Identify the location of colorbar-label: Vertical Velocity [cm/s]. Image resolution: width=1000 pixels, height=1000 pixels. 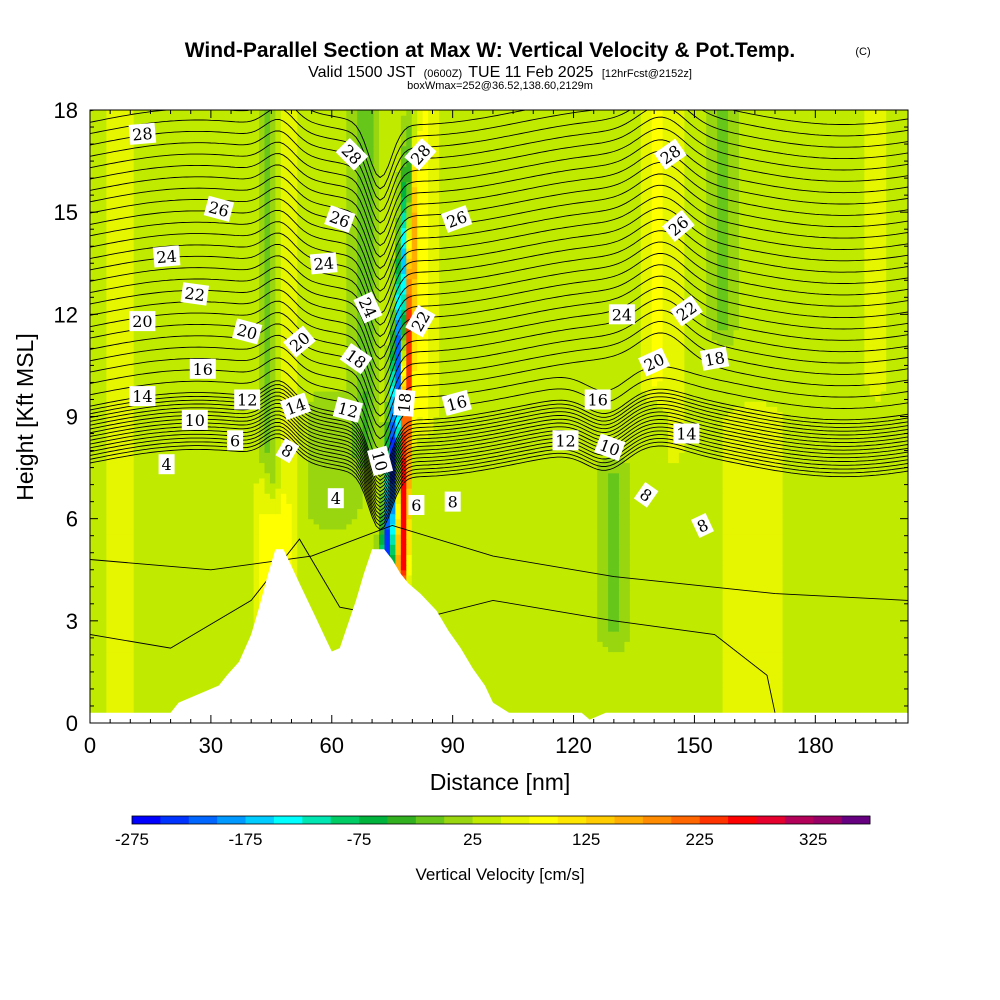
(499, 874).